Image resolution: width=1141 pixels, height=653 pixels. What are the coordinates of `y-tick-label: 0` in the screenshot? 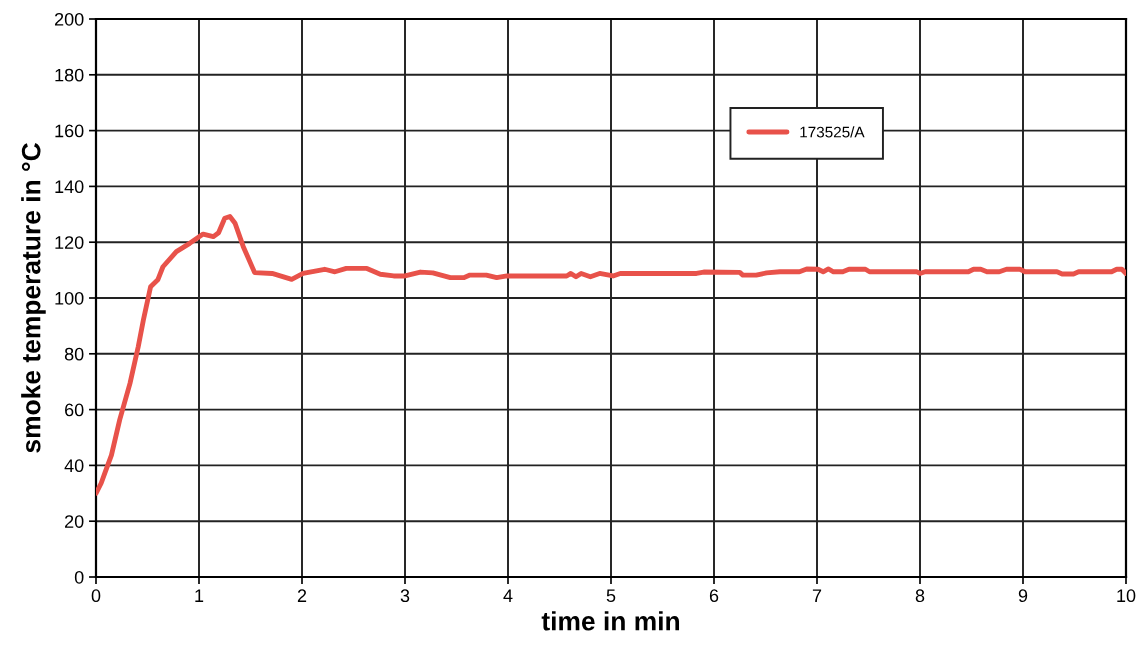 It's located at (79, 577).